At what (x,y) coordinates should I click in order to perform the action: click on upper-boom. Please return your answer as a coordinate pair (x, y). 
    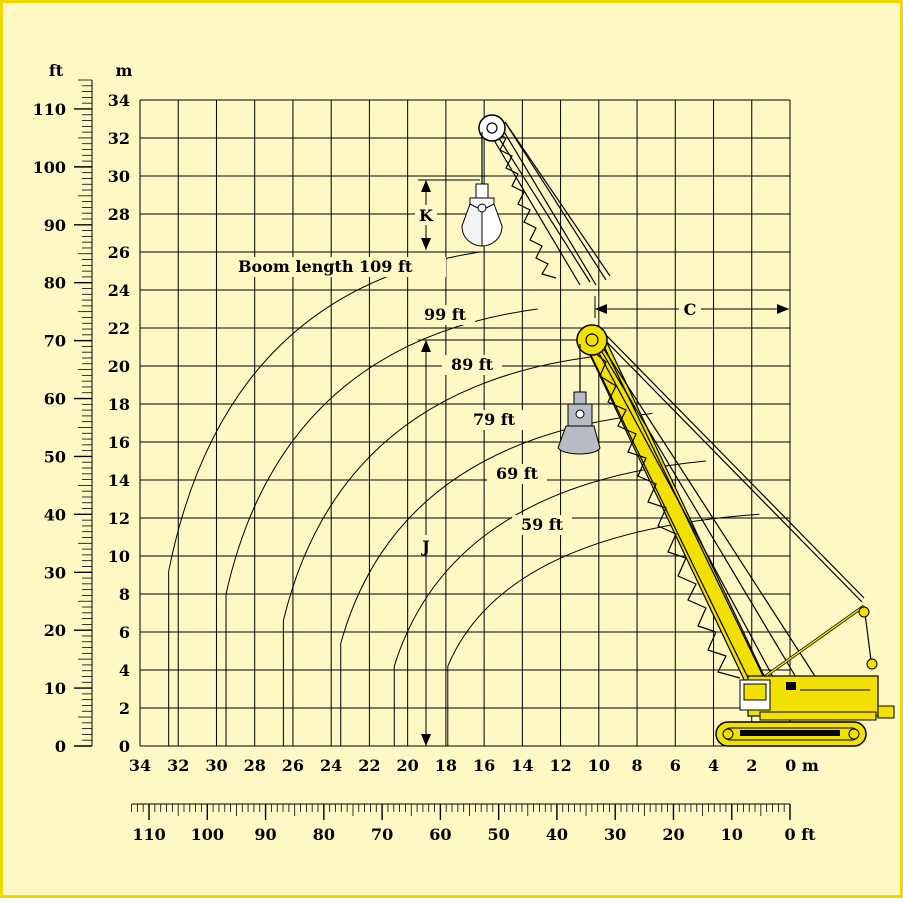
    Looking at the image, I should click on (536, 200).